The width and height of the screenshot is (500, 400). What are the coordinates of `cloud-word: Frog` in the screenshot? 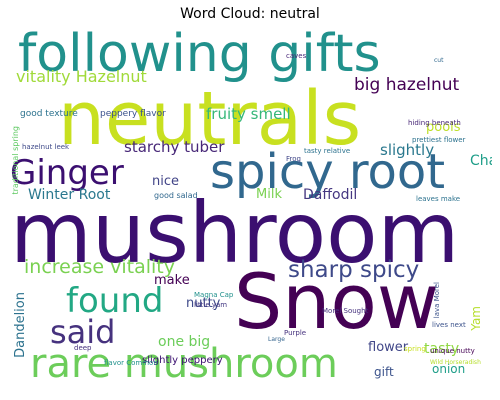 It's located at (293, 159).